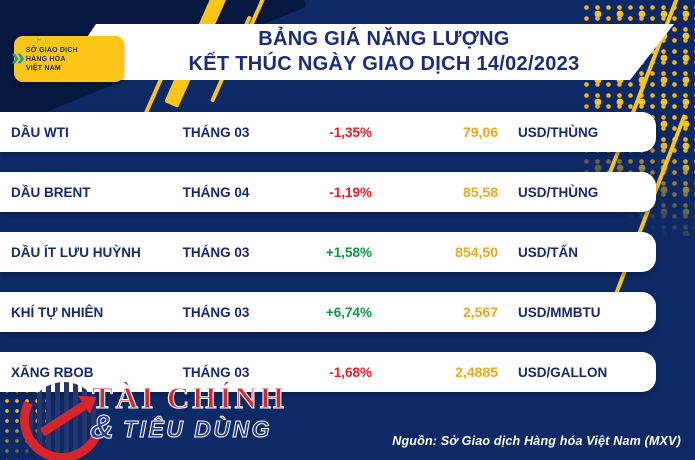 The image size is (695, 460). What do you see at coordinates (563, 372) in the screenshot?
I see `price-unit: USD/GALLON` at bounding box center [563, 372].